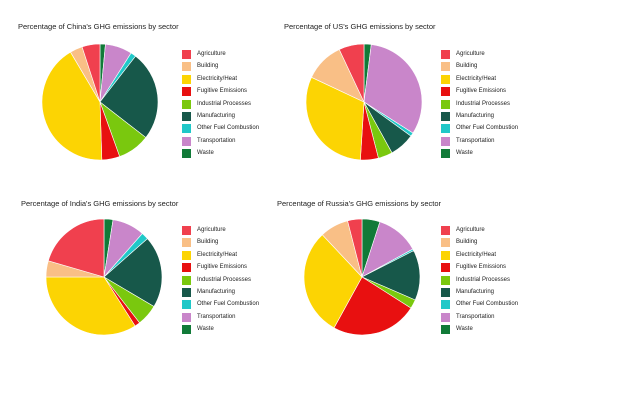 The image size is (624, 416). I want to click on pie-slice-fugitive-emissions, so click(372, 306).